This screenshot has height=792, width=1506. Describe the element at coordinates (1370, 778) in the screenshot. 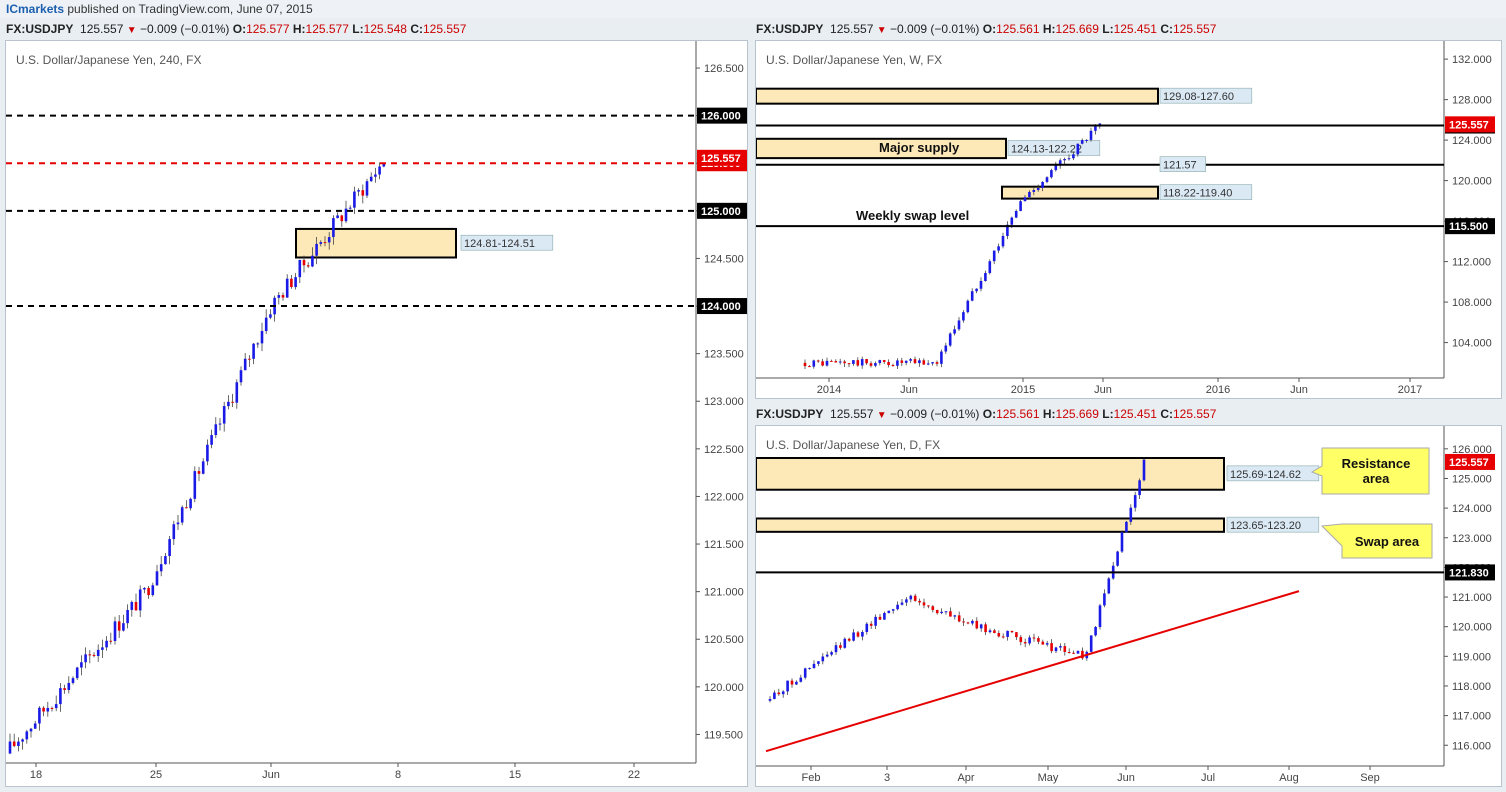

I see `x-tick-label: Sep` at that location.